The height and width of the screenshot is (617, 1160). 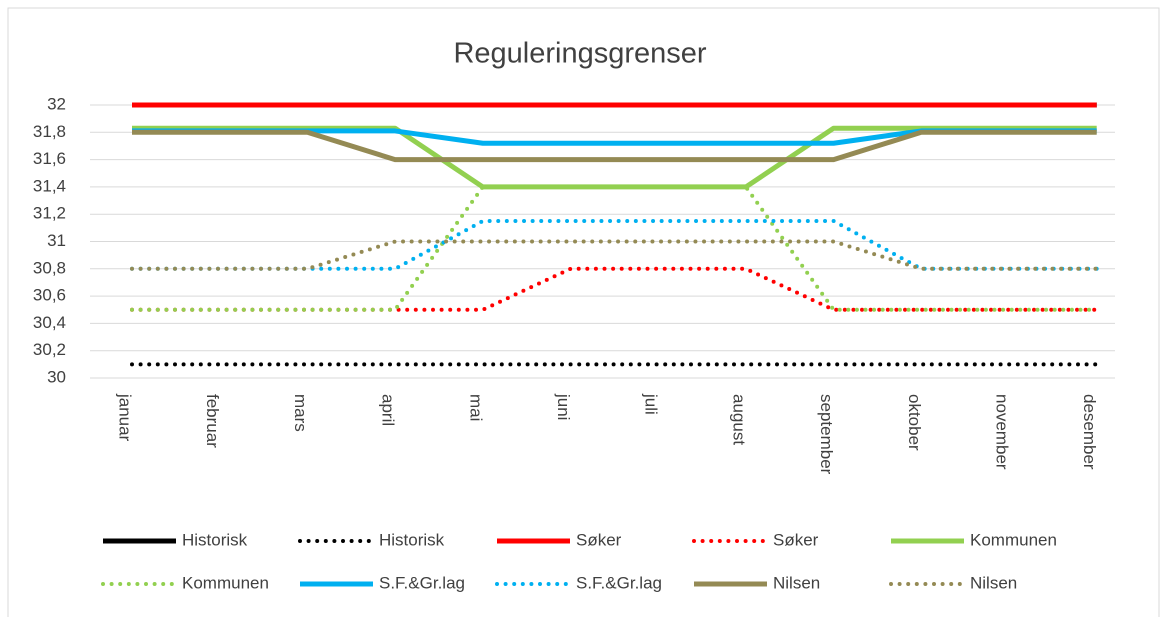 I want to click on chart-title: Reguleringsgrenser, so click(x=579, y=54).